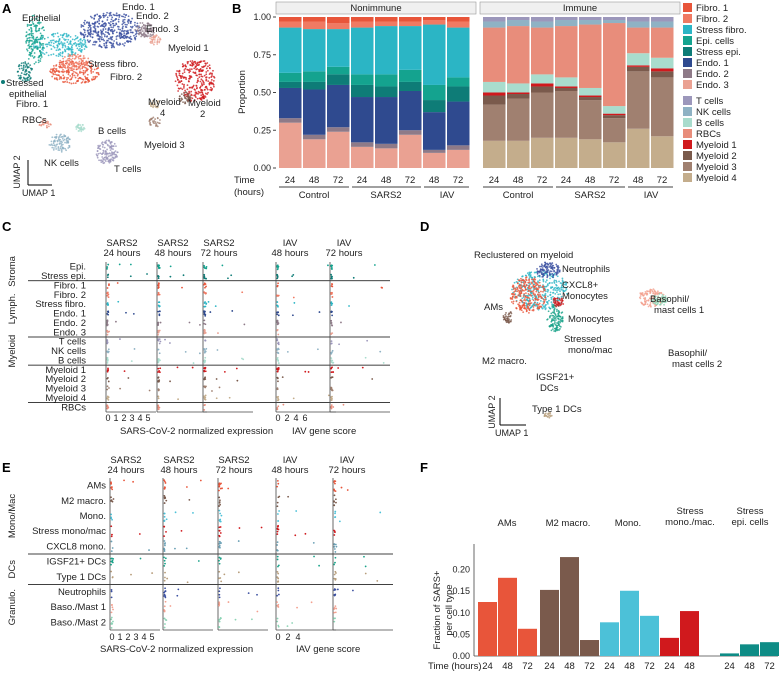  I want to click on d-m2-cloud, so click(507, 317).